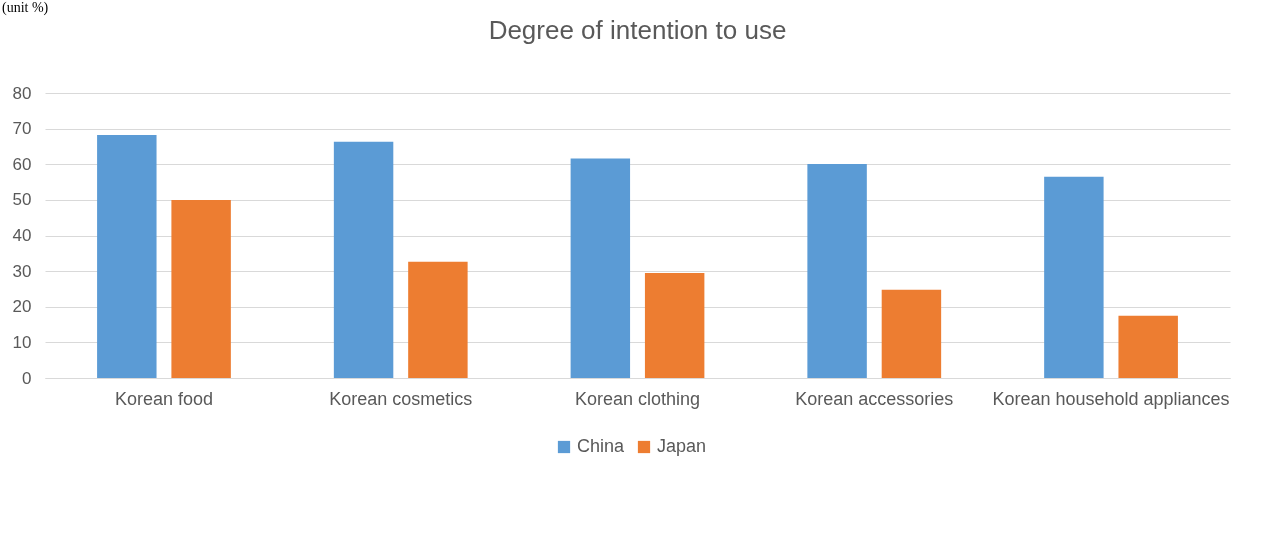  Describe the element at coordinates (1111, 398) in the screenshot. I see `x-tick-label: Korean household appliances` at that location.